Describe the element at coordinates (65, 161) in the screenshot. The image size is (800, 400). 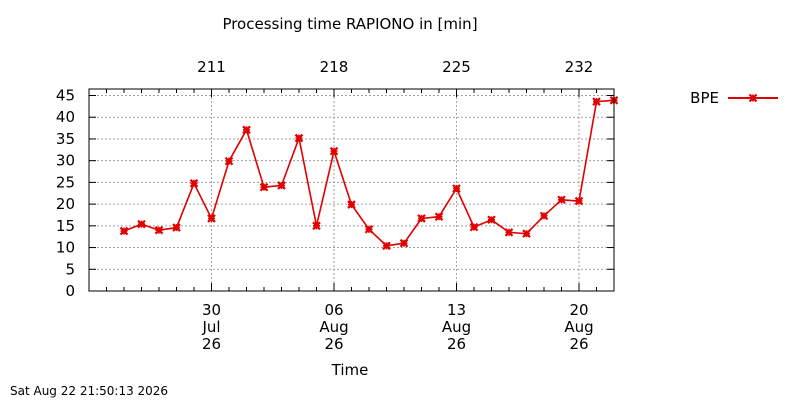
I see `y-tick-label: 30` at that location.